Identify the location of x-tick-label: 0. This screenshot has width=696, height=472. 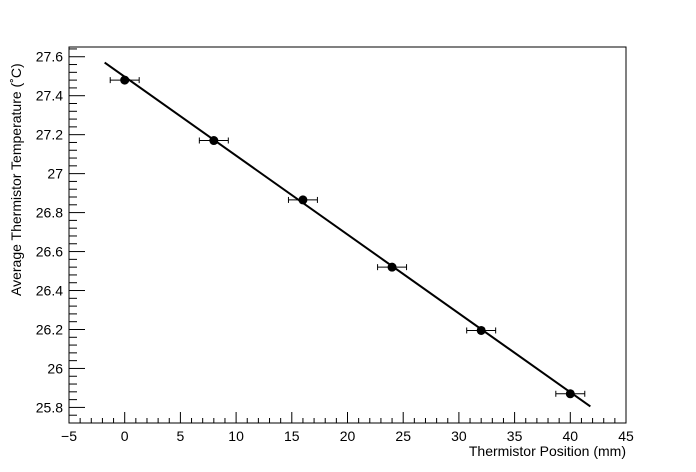
(125, 436).